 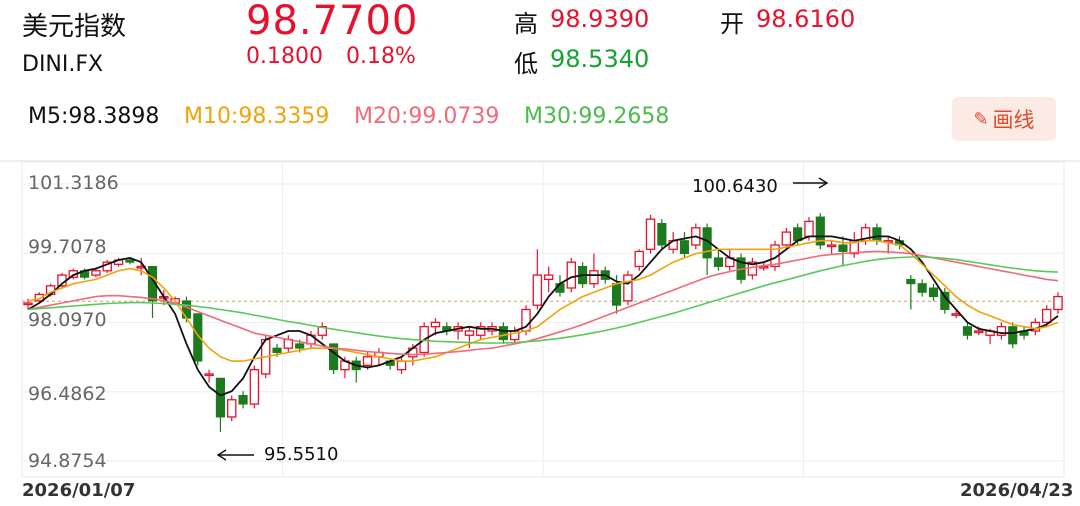 What do you see at coordinates (823, 183) in the screenshot?
I see `high-arrow-head` at bounding box center [823, 183].